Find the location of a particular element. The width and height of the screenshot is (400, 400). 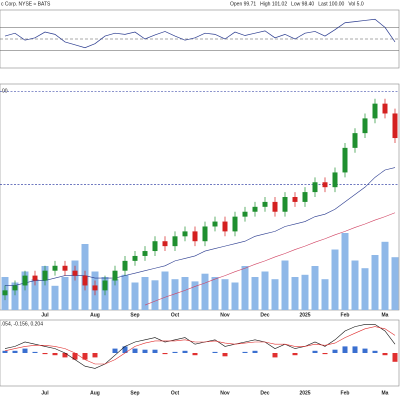

quote-field: Open 99.71 is located at coordinates (243, 4).